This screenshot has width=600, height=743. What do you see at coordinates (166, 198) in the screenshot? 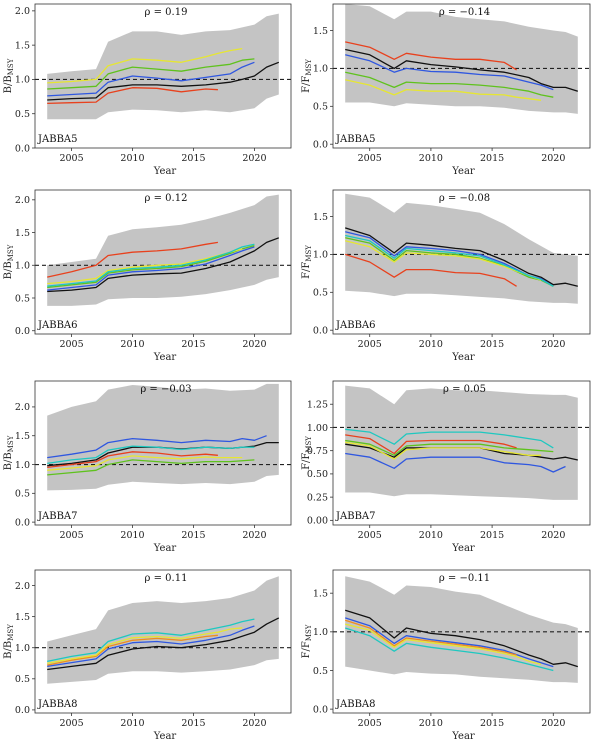
I see `rho-annotation: ρ = 0.12` at bounding box center [166, 198].